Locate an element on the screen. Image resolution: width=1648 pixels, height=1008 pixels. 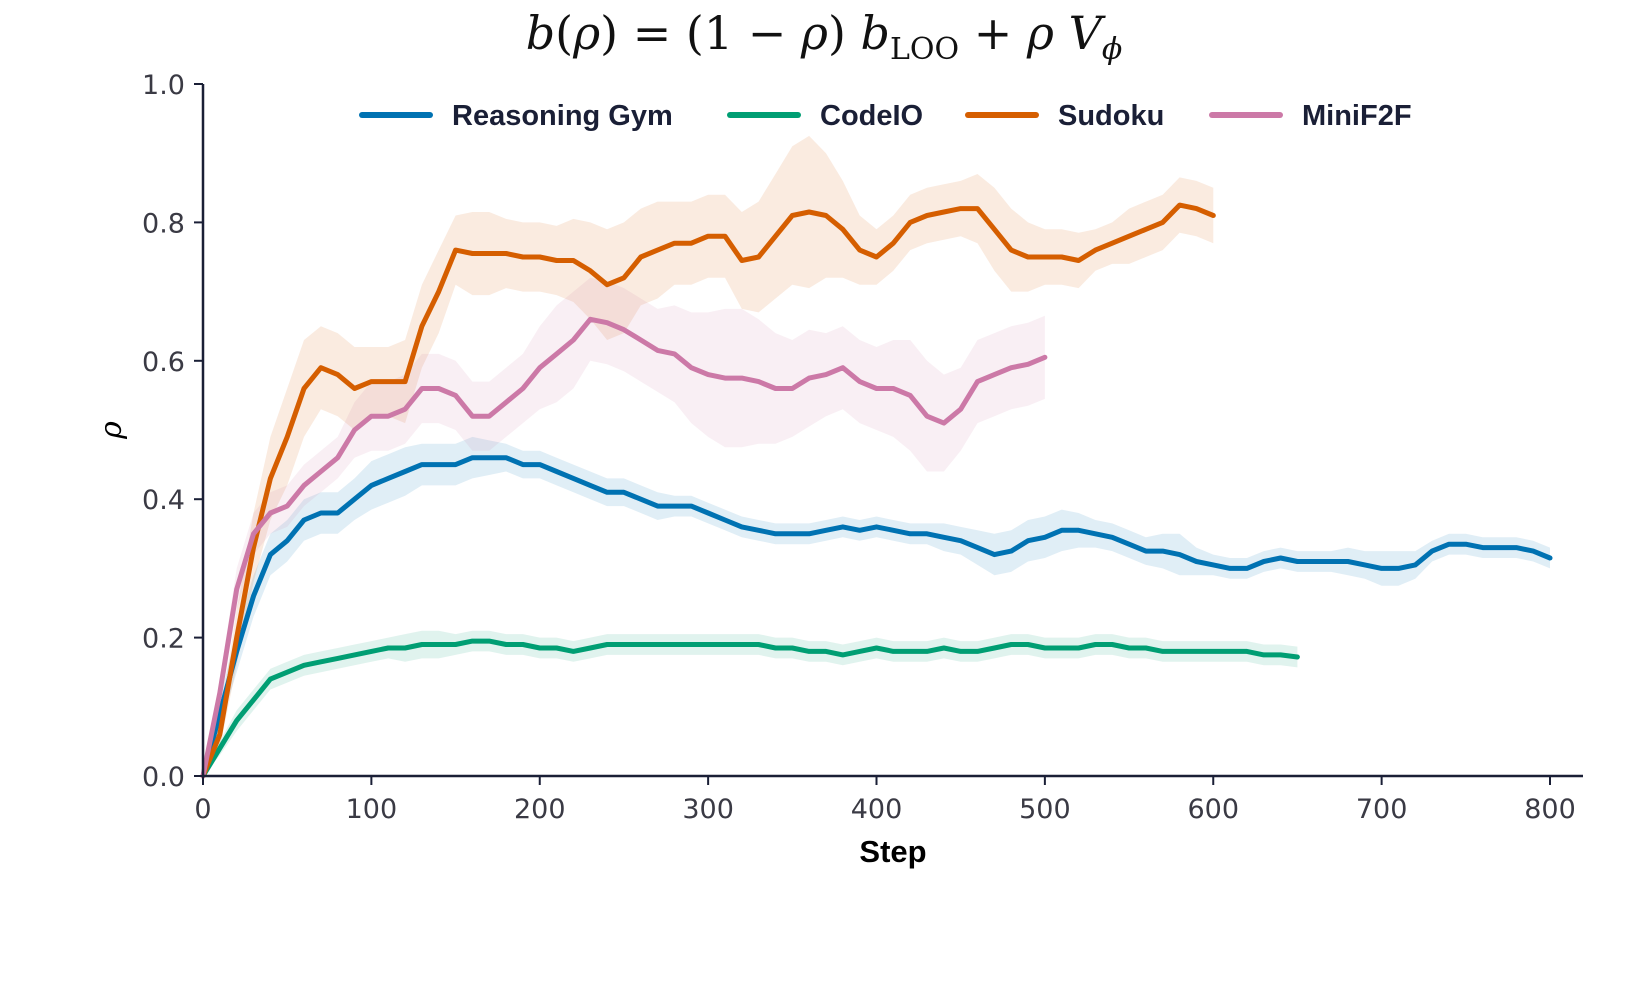
x-axis-label: Step is located at coordinates (892, 851).